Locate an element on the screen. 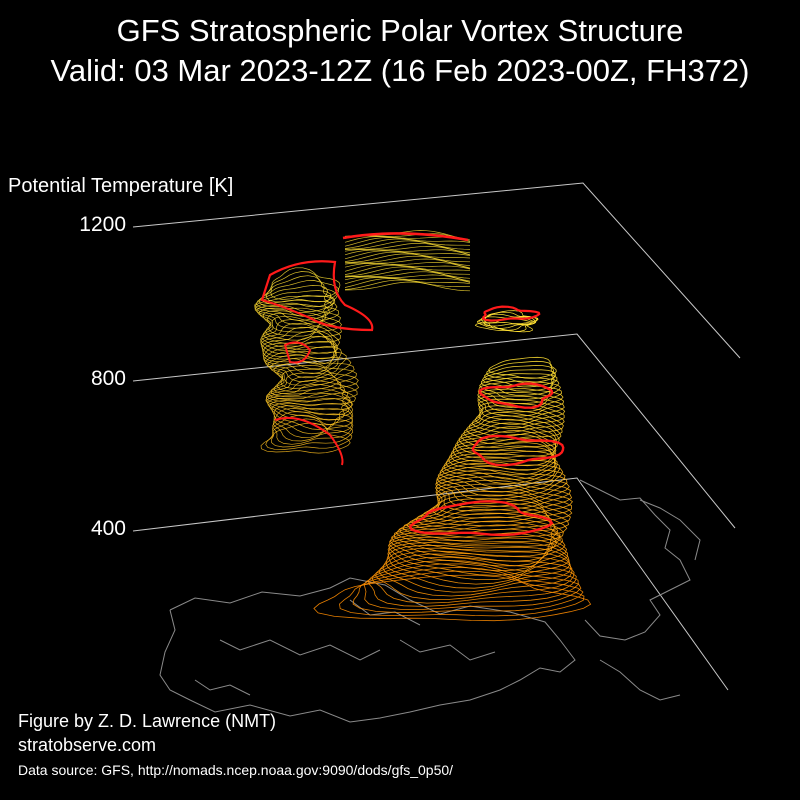  credit-website: stratobserve.com is located at coordinates (87, 745).